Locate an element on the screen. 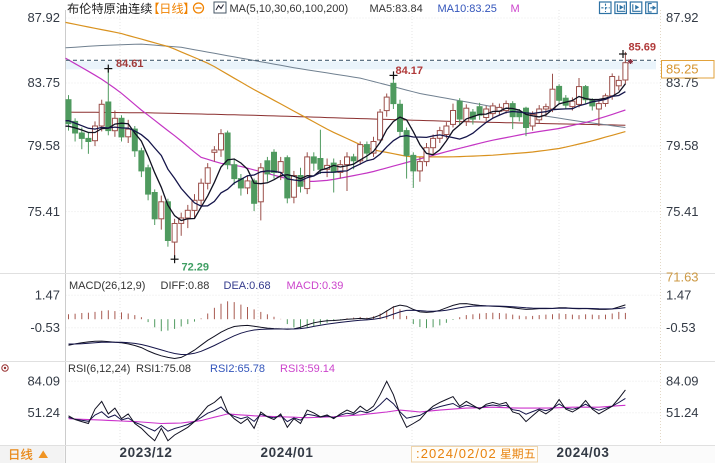 This screenshot has width=715, height=463. svg-text: 85.25 is located at coordinates (682, 69).